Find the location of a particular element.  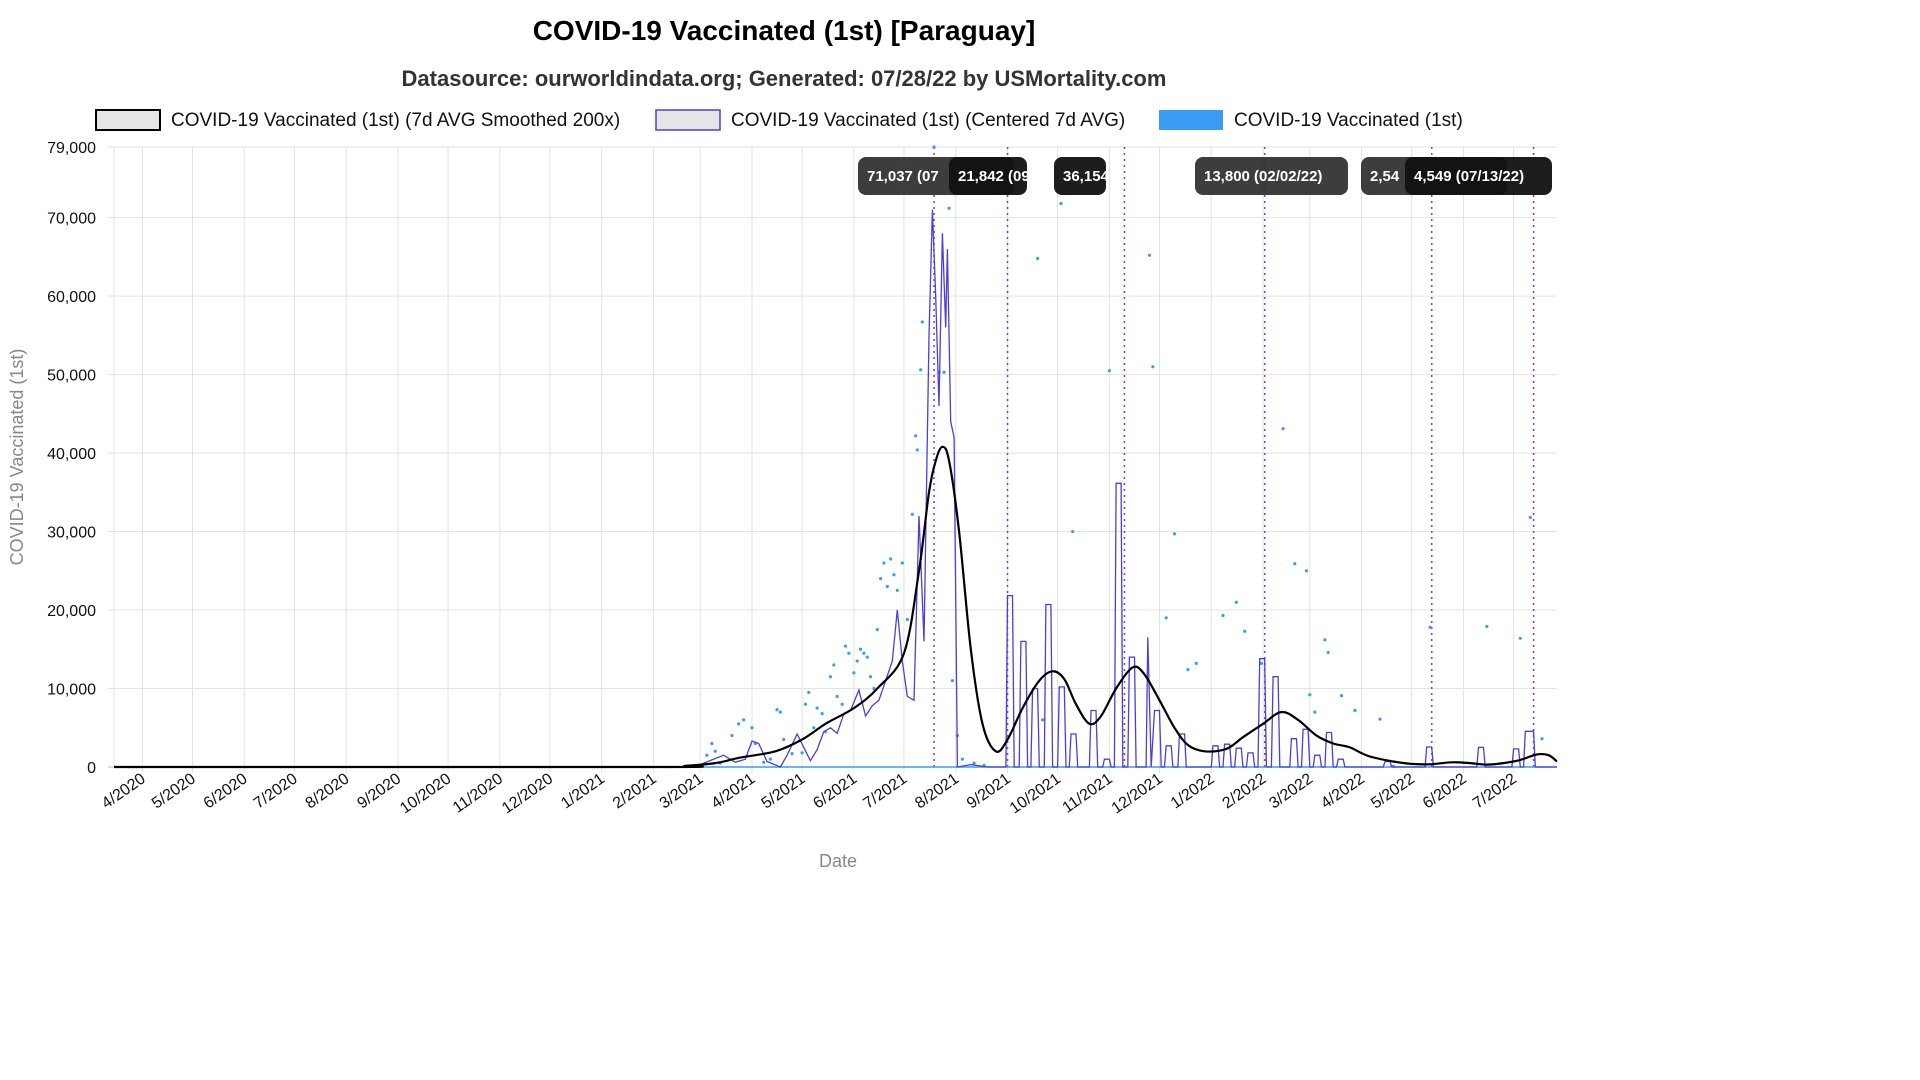

x-tick-label: 5/2020 is located at coordinates (174, 791).